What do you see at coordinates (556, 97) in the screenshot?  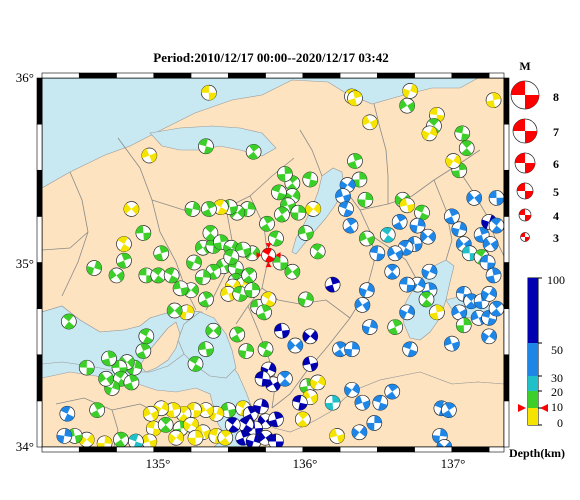 I see `magnitude-label-8: 8` at bounding box center [556, 97].